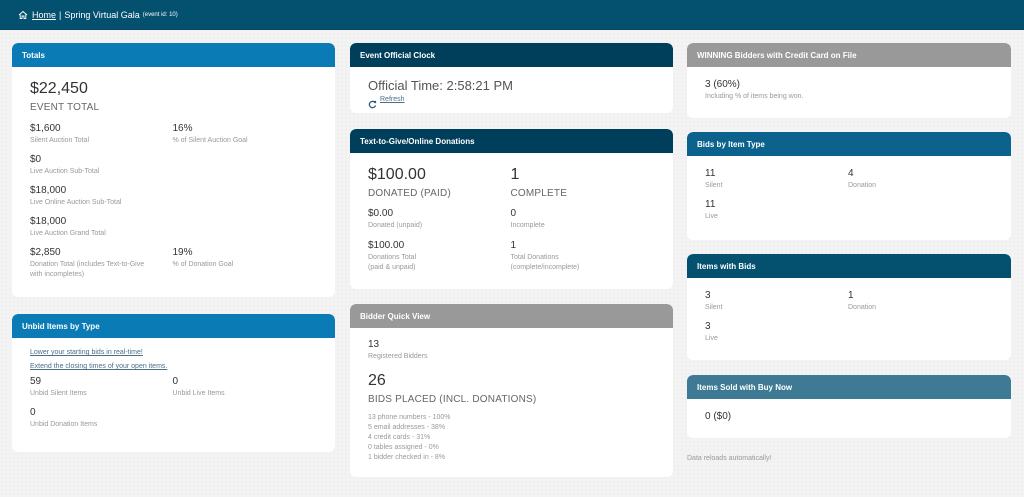 The height and width of the screenshot is (497, 1024). Describe the element at coordinates (708, 295) in the screenshot. I see `items-silent-value: 3` at that location.